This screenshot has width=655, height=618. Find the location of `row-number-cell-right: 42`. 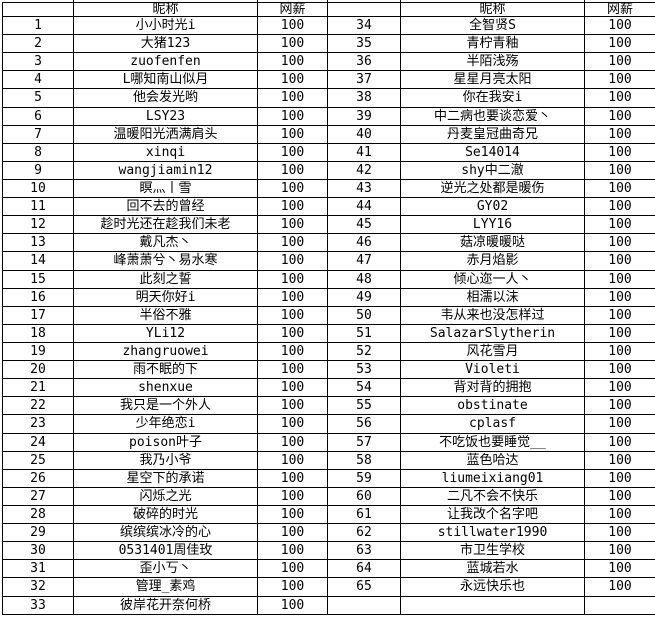

row-number-cell-right: 42 is located at coordinates (364, 170).